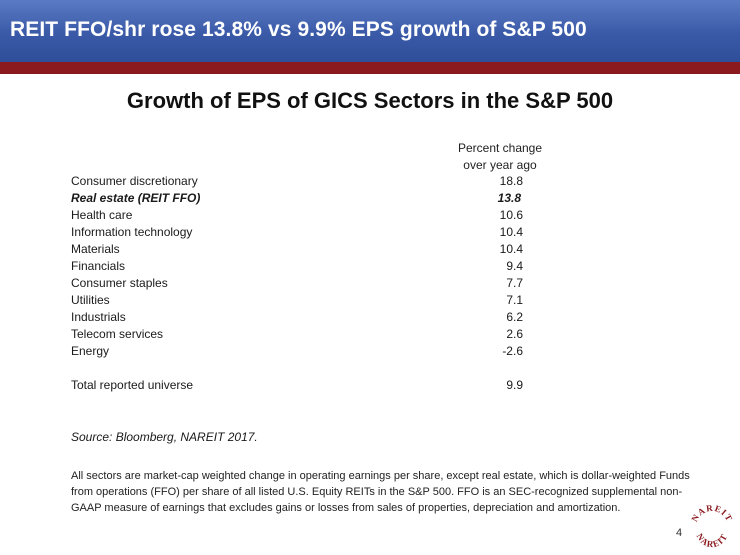 The height and width of the screenshot is (555, 740). What do you see at coordinates (514, 385) in the screenshot?
I see `total-value: 9.9` at bounding box center [514, 385].